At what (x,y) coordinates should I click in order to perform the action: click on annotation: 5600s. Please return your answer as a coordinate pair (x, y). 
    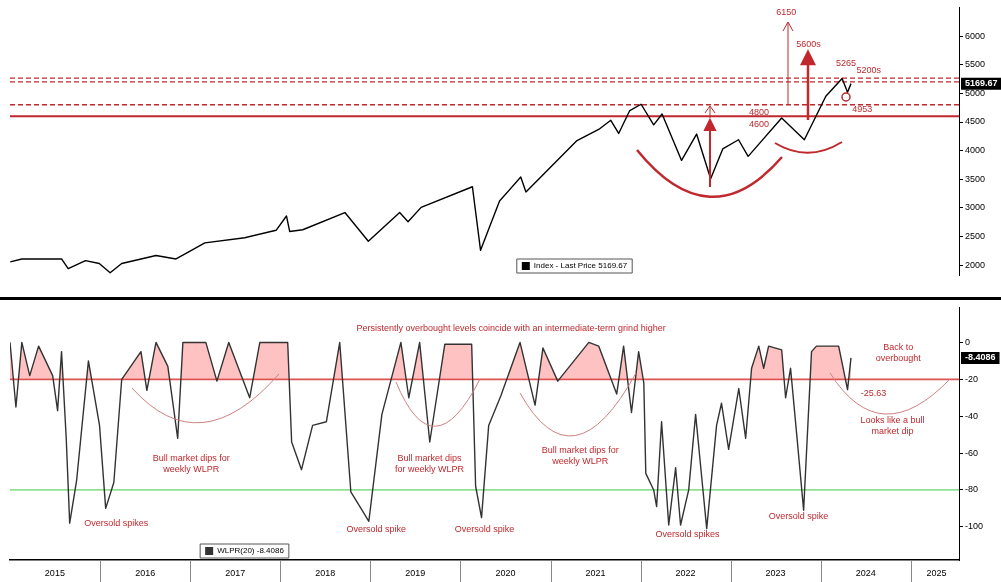
    Looking at the image, I should click on (809, 43).